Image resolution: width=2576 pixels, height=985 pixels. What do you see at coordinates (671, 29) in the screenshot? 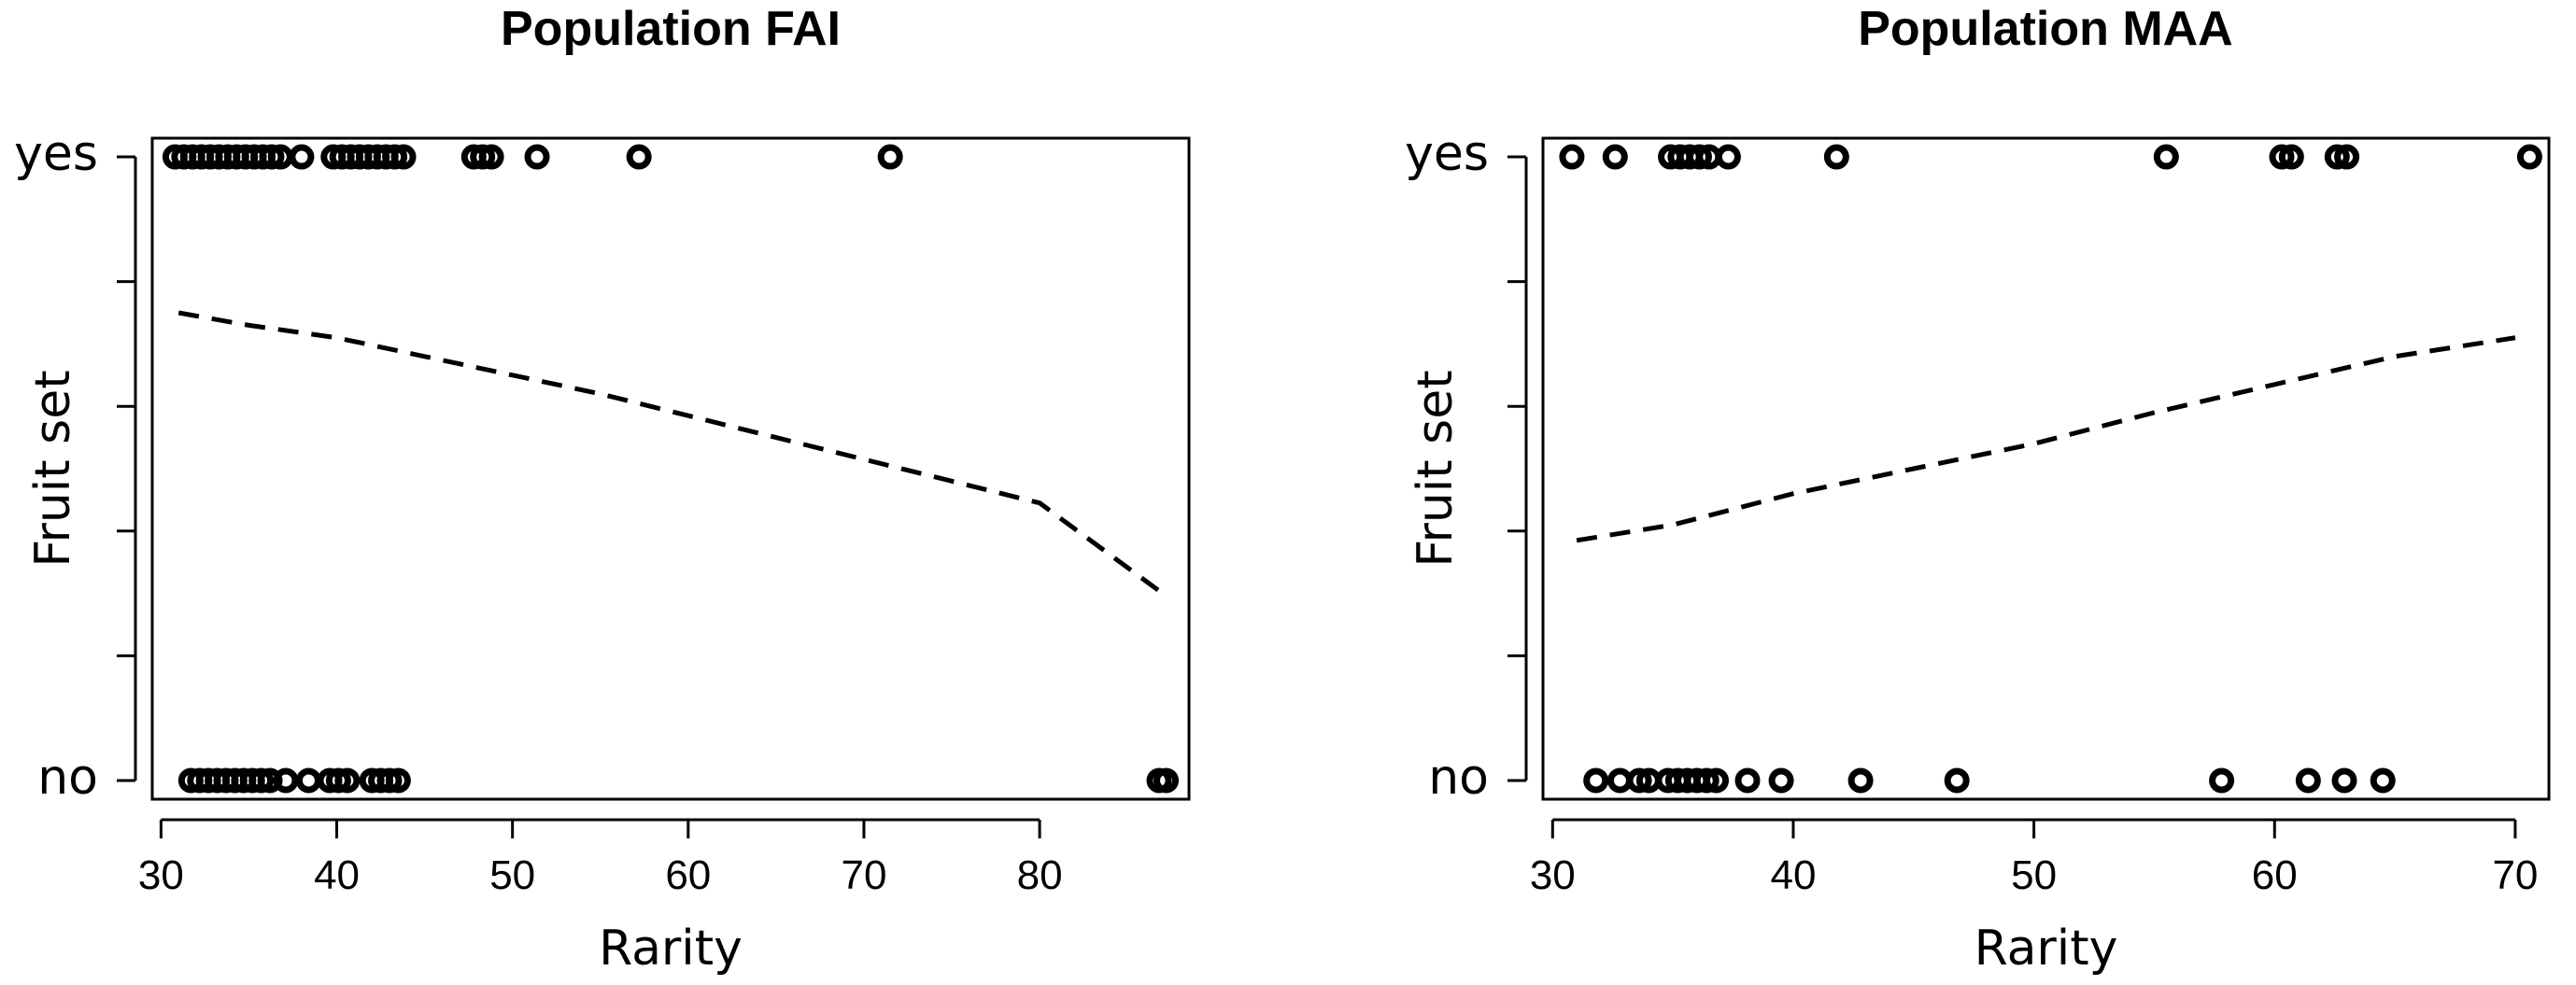
I see `chart-title: Population FAI` at bounding box center [671, 29].